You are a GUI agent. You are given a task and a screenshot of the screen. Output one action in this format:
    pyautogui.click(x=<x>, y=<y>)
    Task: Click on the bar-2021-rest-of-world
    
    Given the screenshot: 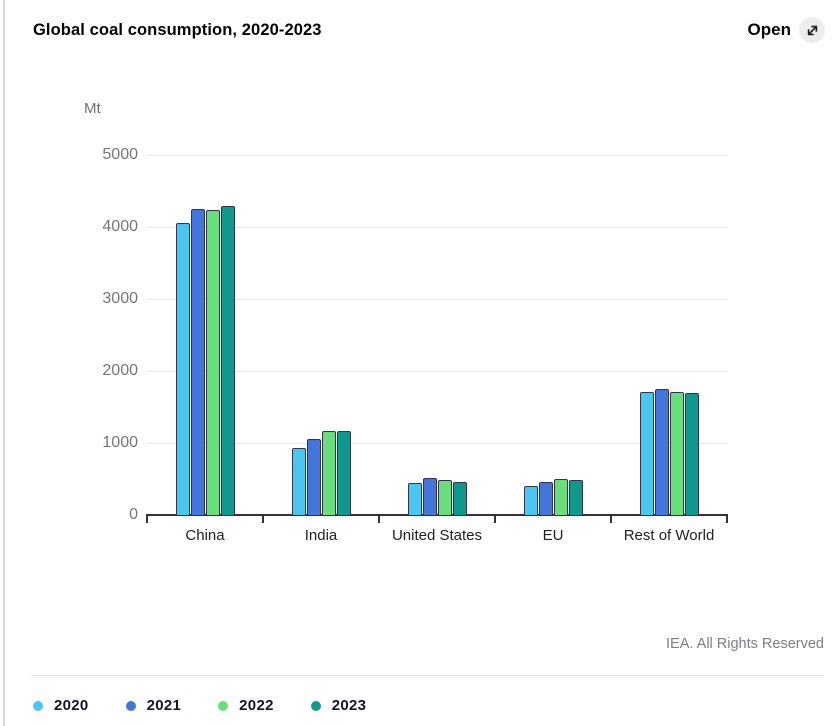 What is the action you would take?
    pyautogui.click(x=661, y=452)
    